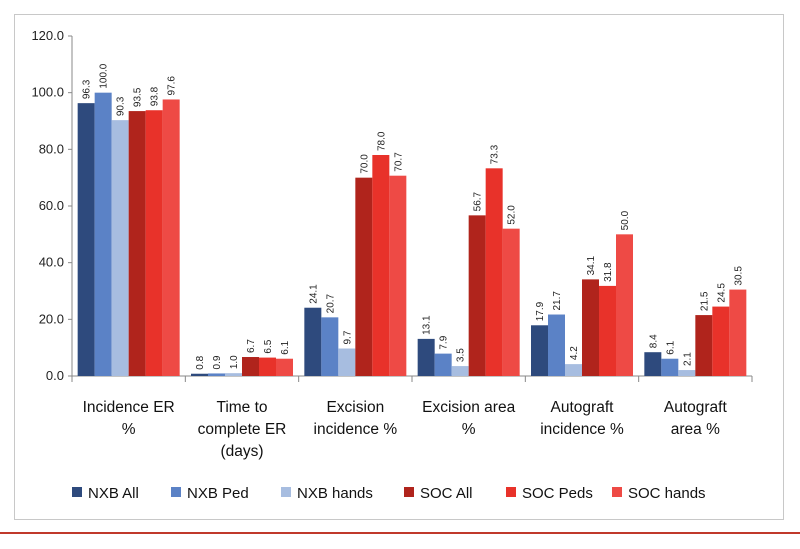 Image resolution: width=800 pixels, height=549 pixels. What do you see at coordinates (330, 303) in the screenshot?
I see `data-label: 20.7` at bounding box center [330, 303].